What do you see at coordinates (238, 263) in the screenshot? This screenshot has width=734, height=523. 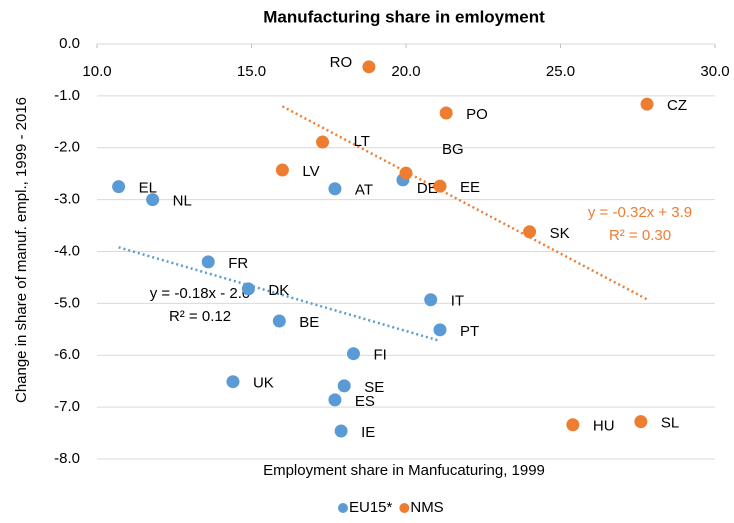 I see `point-label: FR` at bounding box center [238, 263].